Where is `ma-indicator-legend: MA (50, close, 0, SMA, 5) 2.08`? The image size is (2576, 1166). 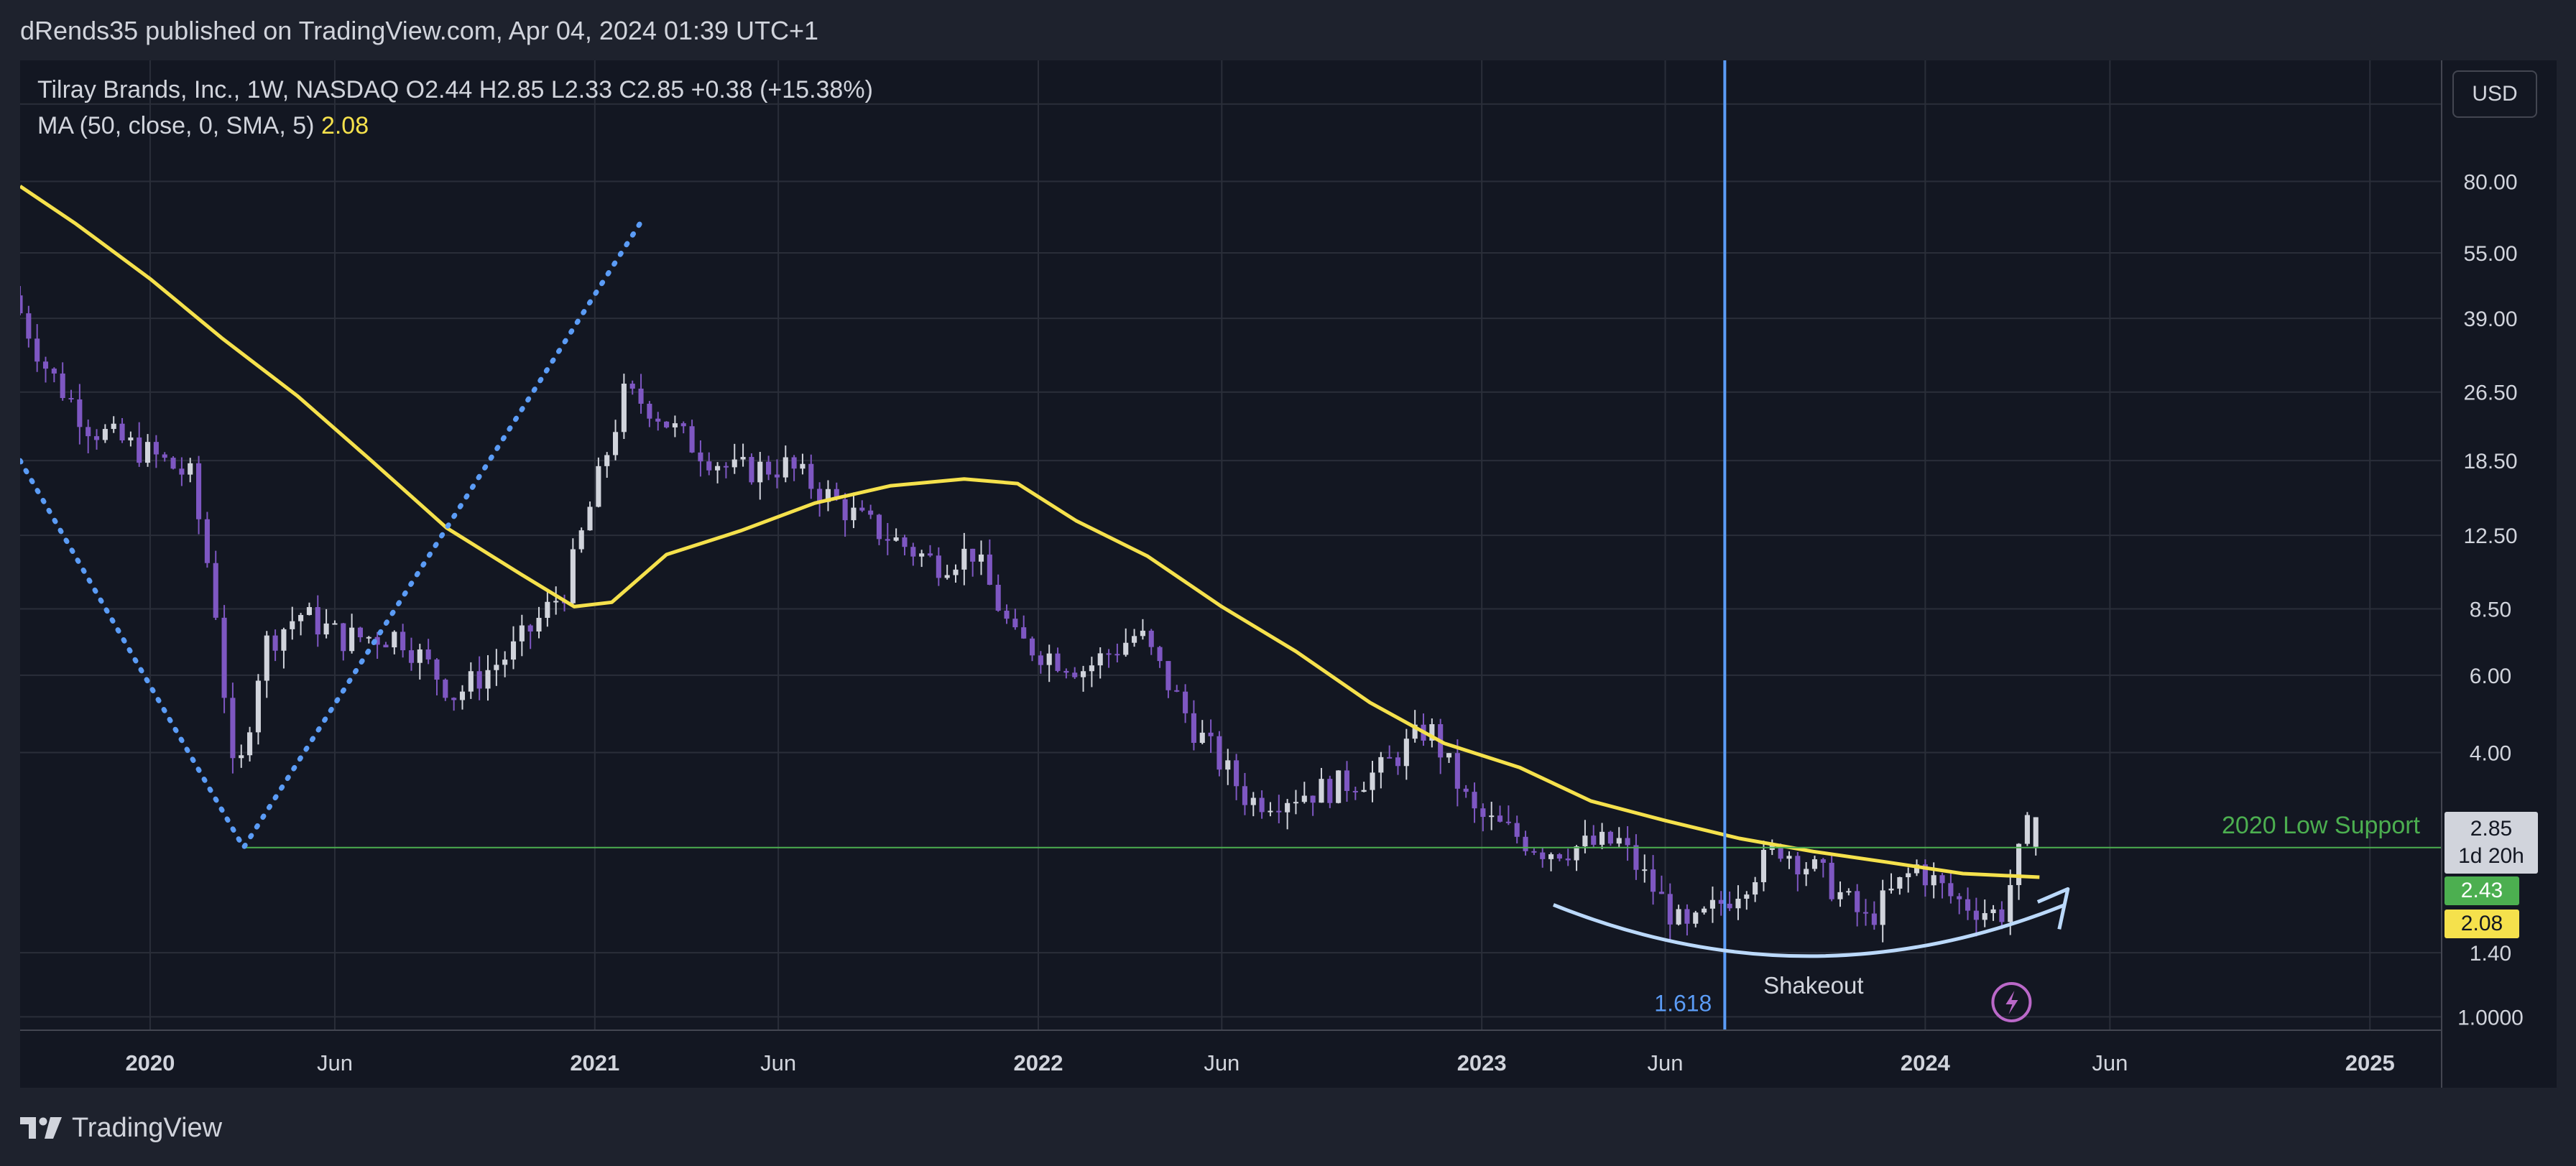 ma-indicator-legend: MA (50, close, 0, SMA, 5) 2.08 is located at coordinates (455, 126).